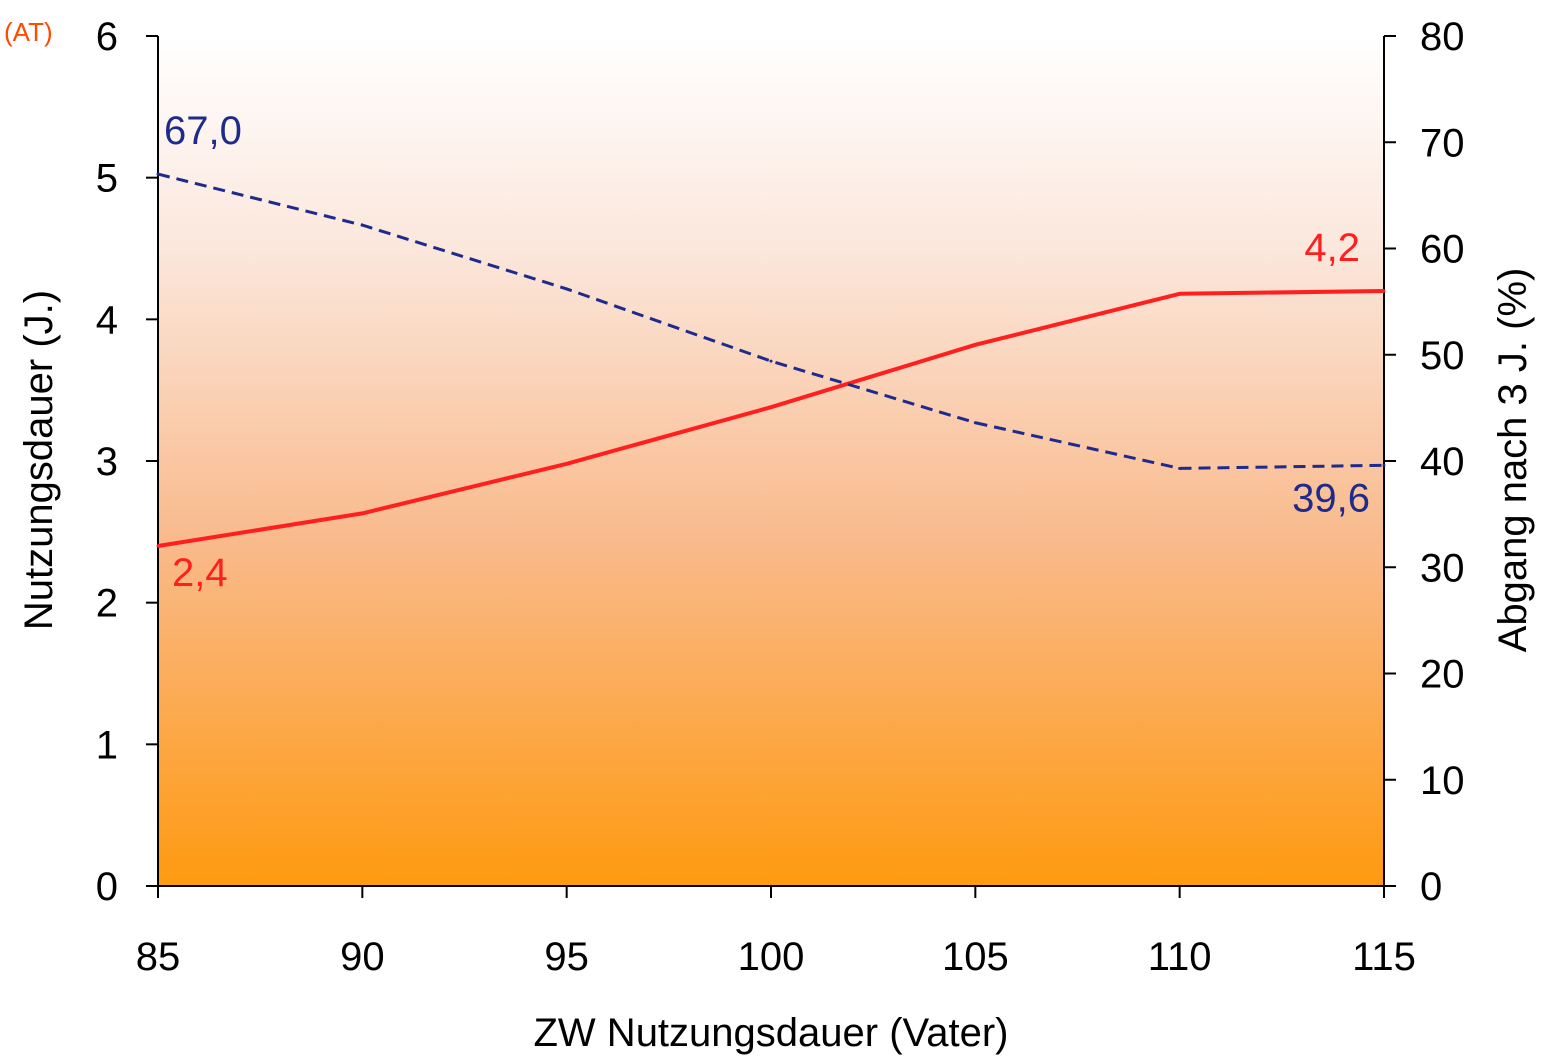 The width and height of the screenshot is (1543, 1062). What do you see at coordinates (1180, 957) in the screenshot?
I see `x-tick-label: 110` at bounding box center [1180, 957].